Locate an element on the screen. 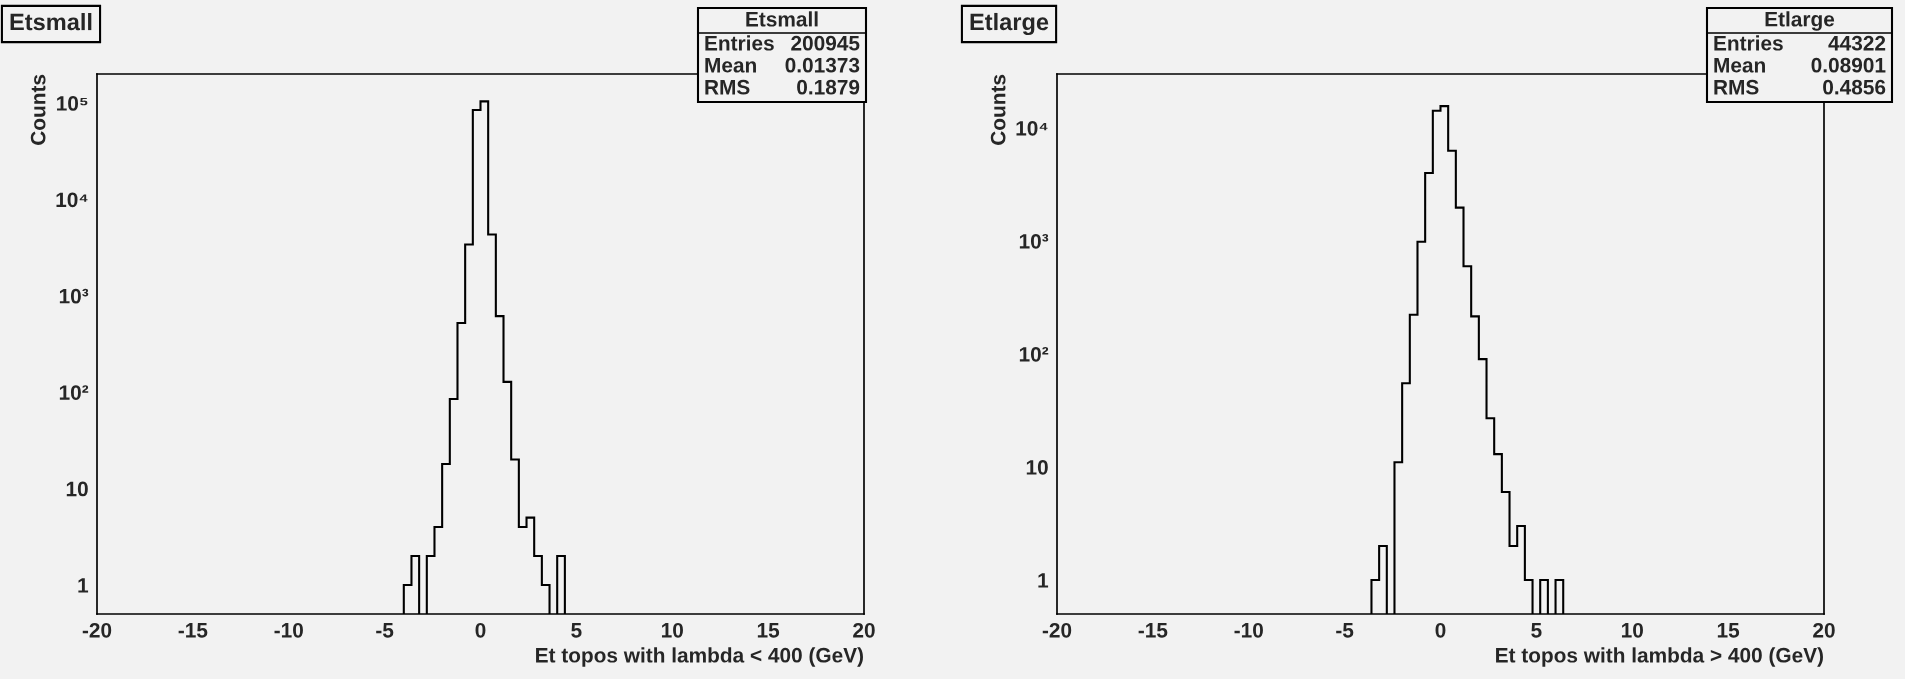 Image resolution: width=1905 pixels, height=679 pixels. text: Mean 0.08901 is located at coordinates (1800, 65).